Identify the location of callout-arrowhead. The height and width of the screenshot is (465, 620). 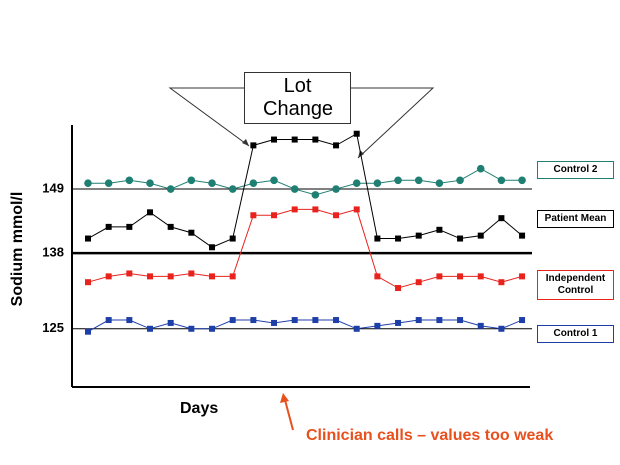
(245, 142).